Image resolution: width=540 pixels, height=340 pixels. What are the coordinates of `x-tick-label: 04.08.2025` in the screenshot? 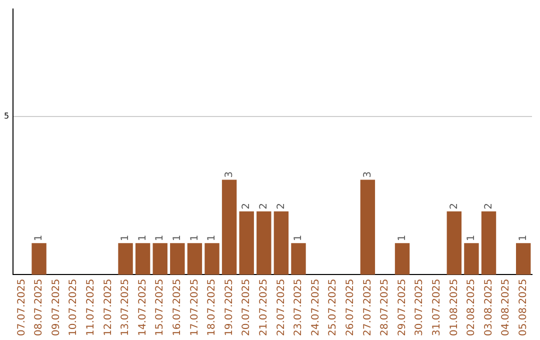 It's located at (506, 307).